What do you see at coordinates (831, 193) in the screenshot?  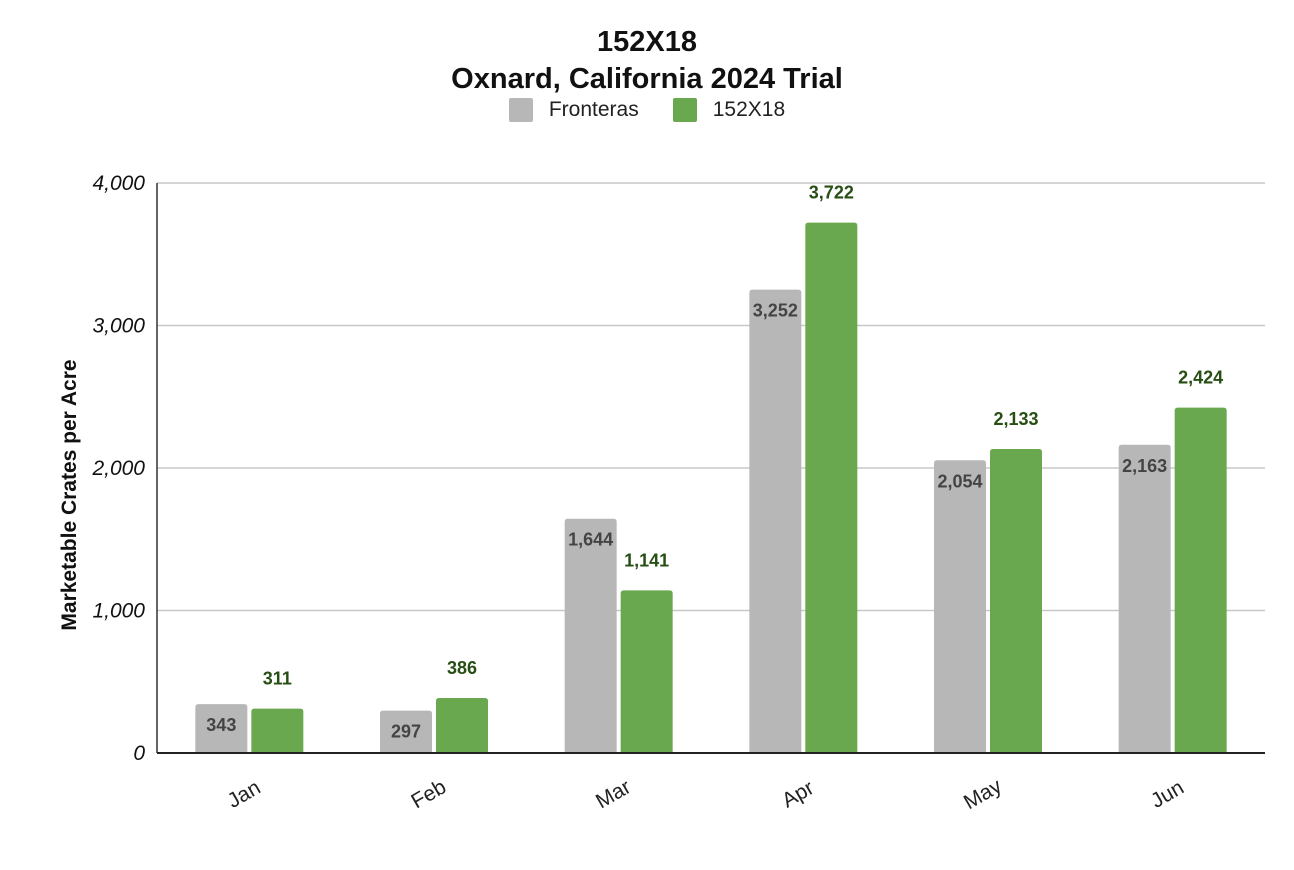 I see `data-label-152x18-apr: 3,722` at bounding box center [831, 193].